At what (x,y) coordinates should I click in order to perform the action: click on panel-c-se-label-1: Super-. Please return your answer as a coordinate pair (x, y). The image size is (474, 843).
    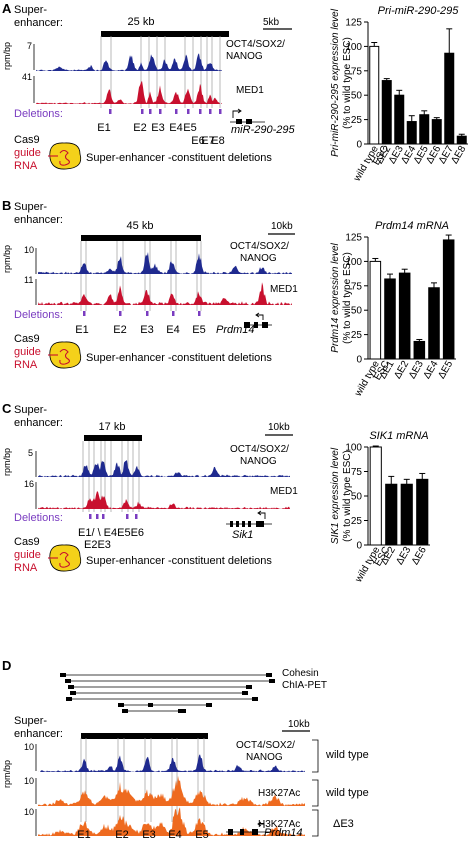
    Looking at the image, I should click on (30, 410).